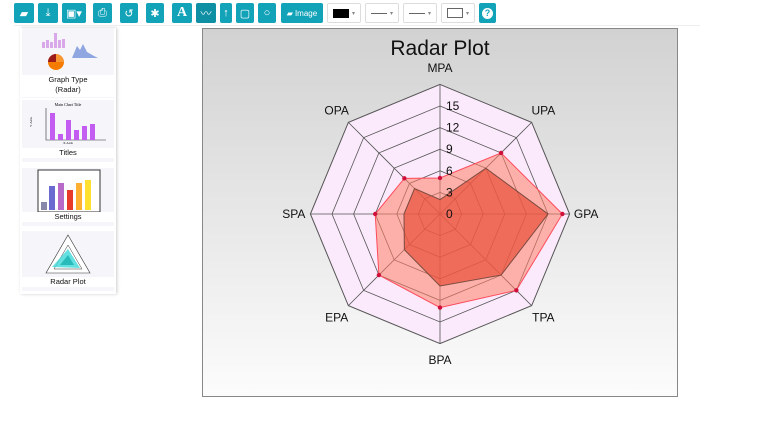  I want to click on fill-preview, so click(454, 13).